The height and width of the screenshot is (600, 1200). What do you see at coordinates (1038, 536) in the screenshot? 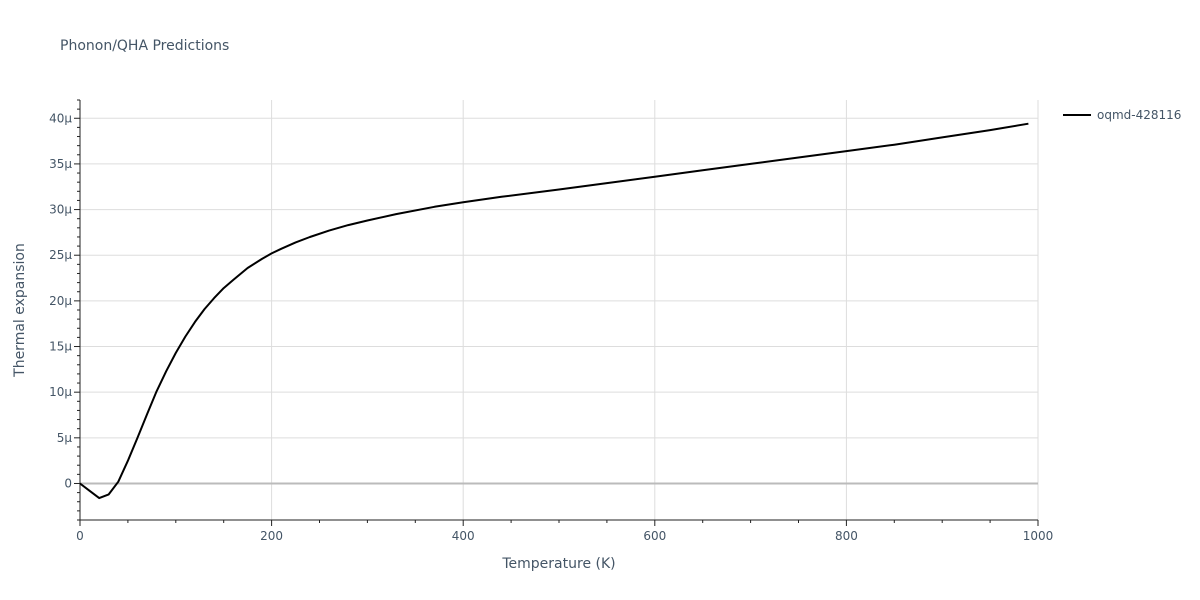
I see `x-tick-label: 1000` at bounding box center [1038, 536].